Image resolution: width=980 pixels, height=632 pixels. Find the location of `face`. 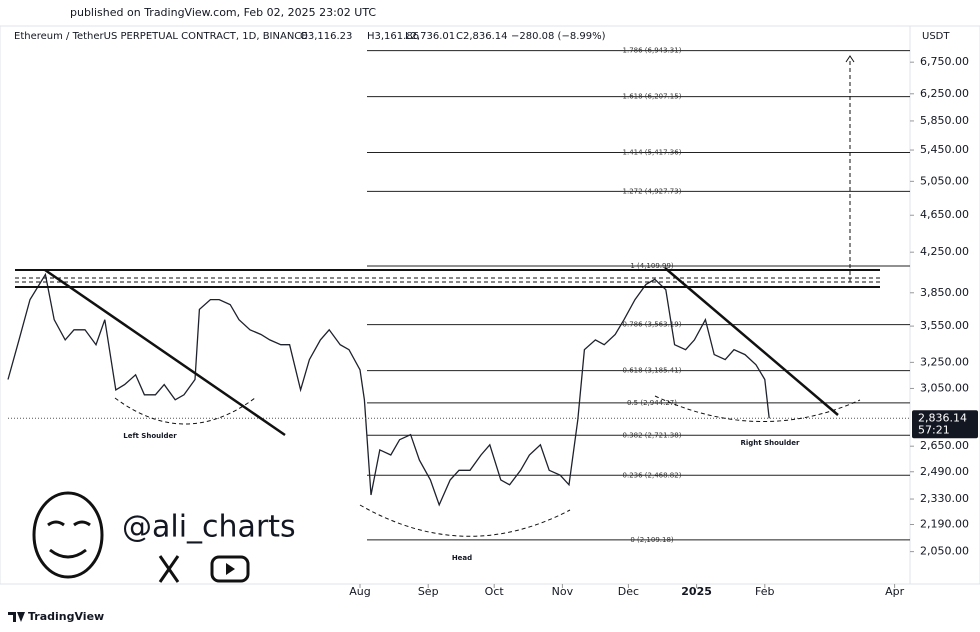

face is located at coordinates (68, 535).